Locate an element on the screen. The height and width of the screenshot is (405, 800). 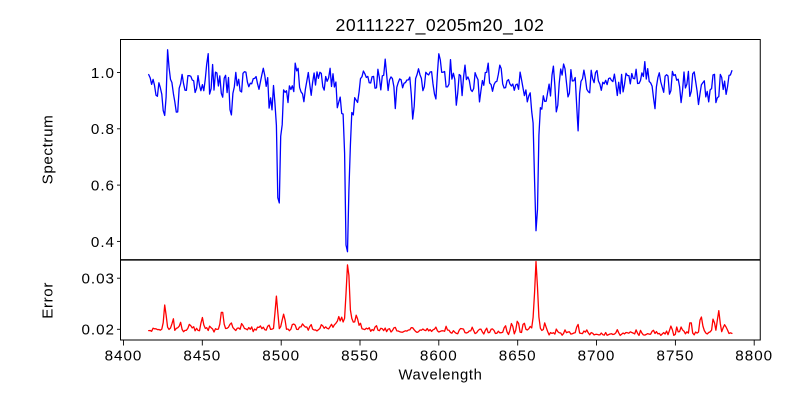
svg-text: 8400 is located at coordinates (124, 356).